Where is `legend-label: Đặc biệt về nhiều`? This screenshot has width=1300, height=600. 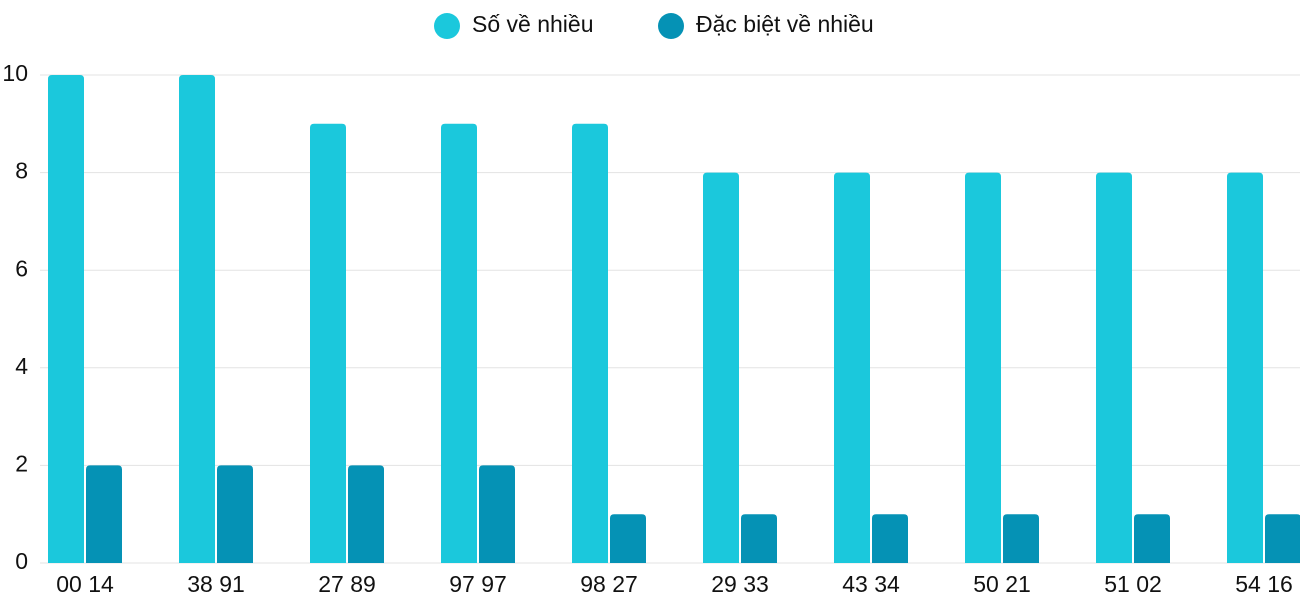
legend-label: Đặc biệt về nhiều is located at coordinates (785, 24).